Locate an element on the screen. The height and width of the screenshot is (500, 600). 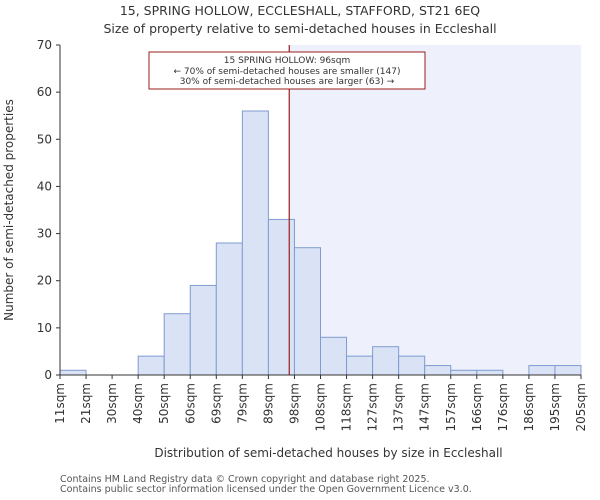
x-tick-label-176sqm: 176sqm is located at coordinates (503, 407).